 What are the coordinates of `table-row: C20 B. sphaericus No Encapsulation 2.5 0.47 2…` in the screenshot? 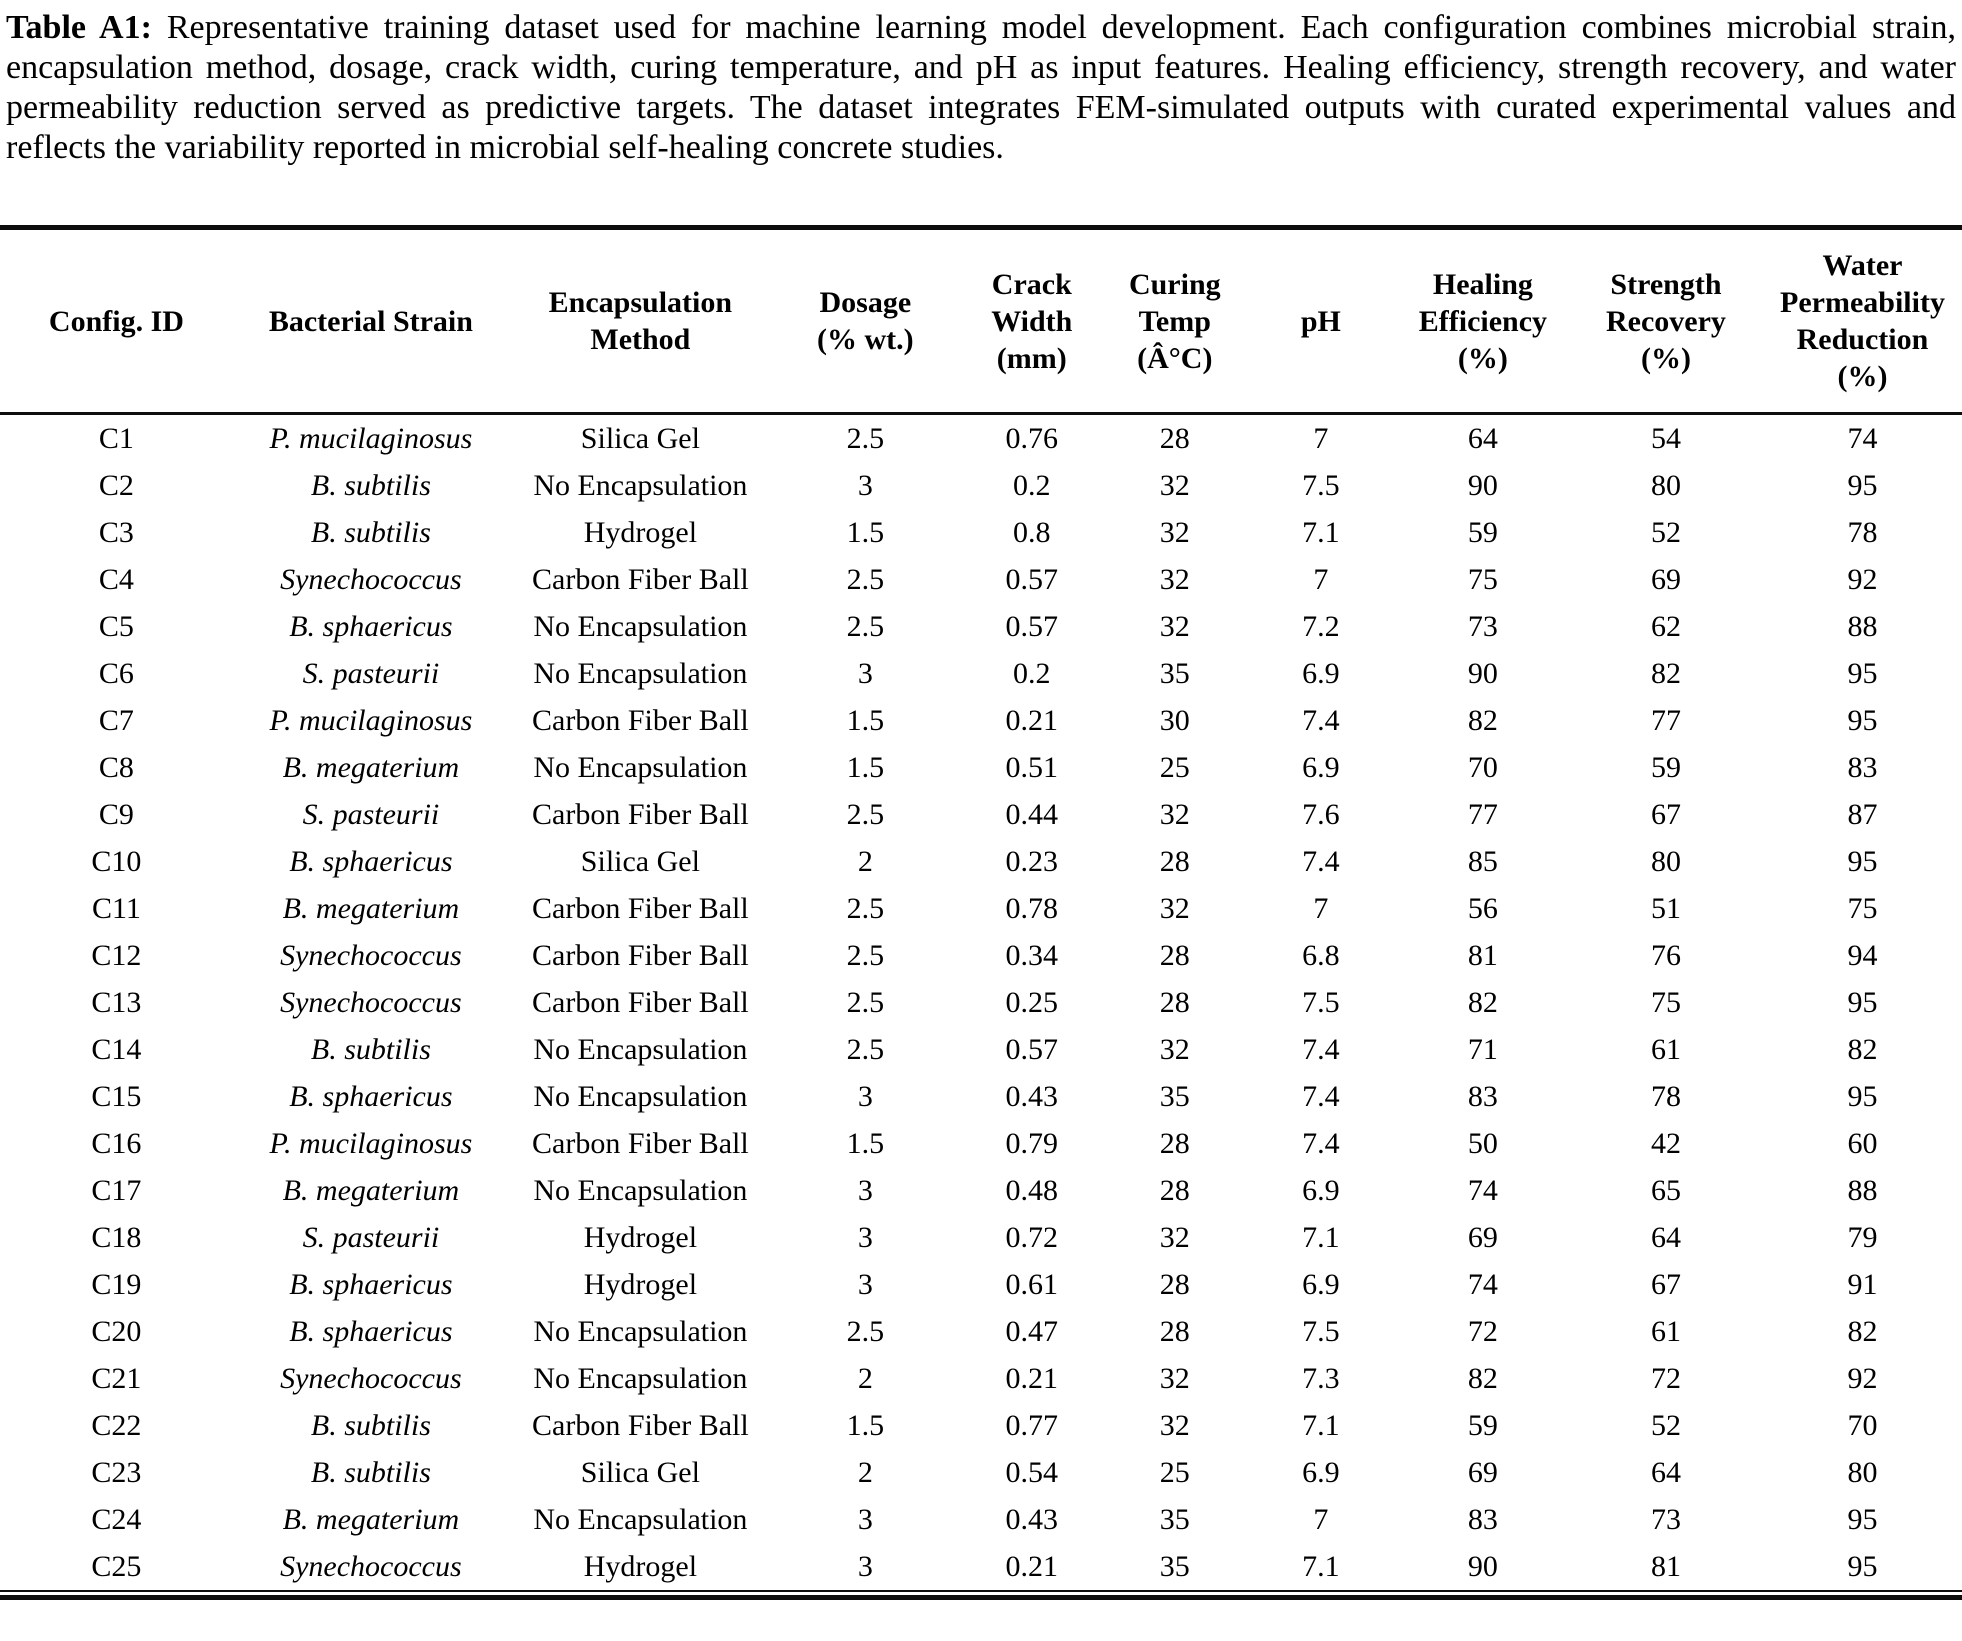 It's located at (981, 1331).